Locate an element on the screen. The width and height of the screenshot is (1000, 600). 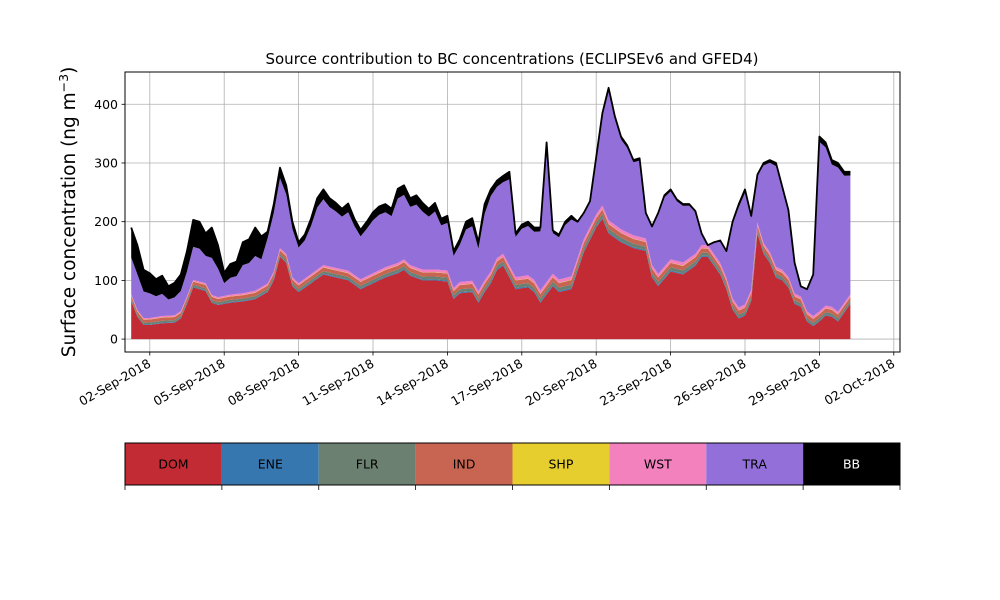
legend-label: TRA is located at coordinates (755, 464).